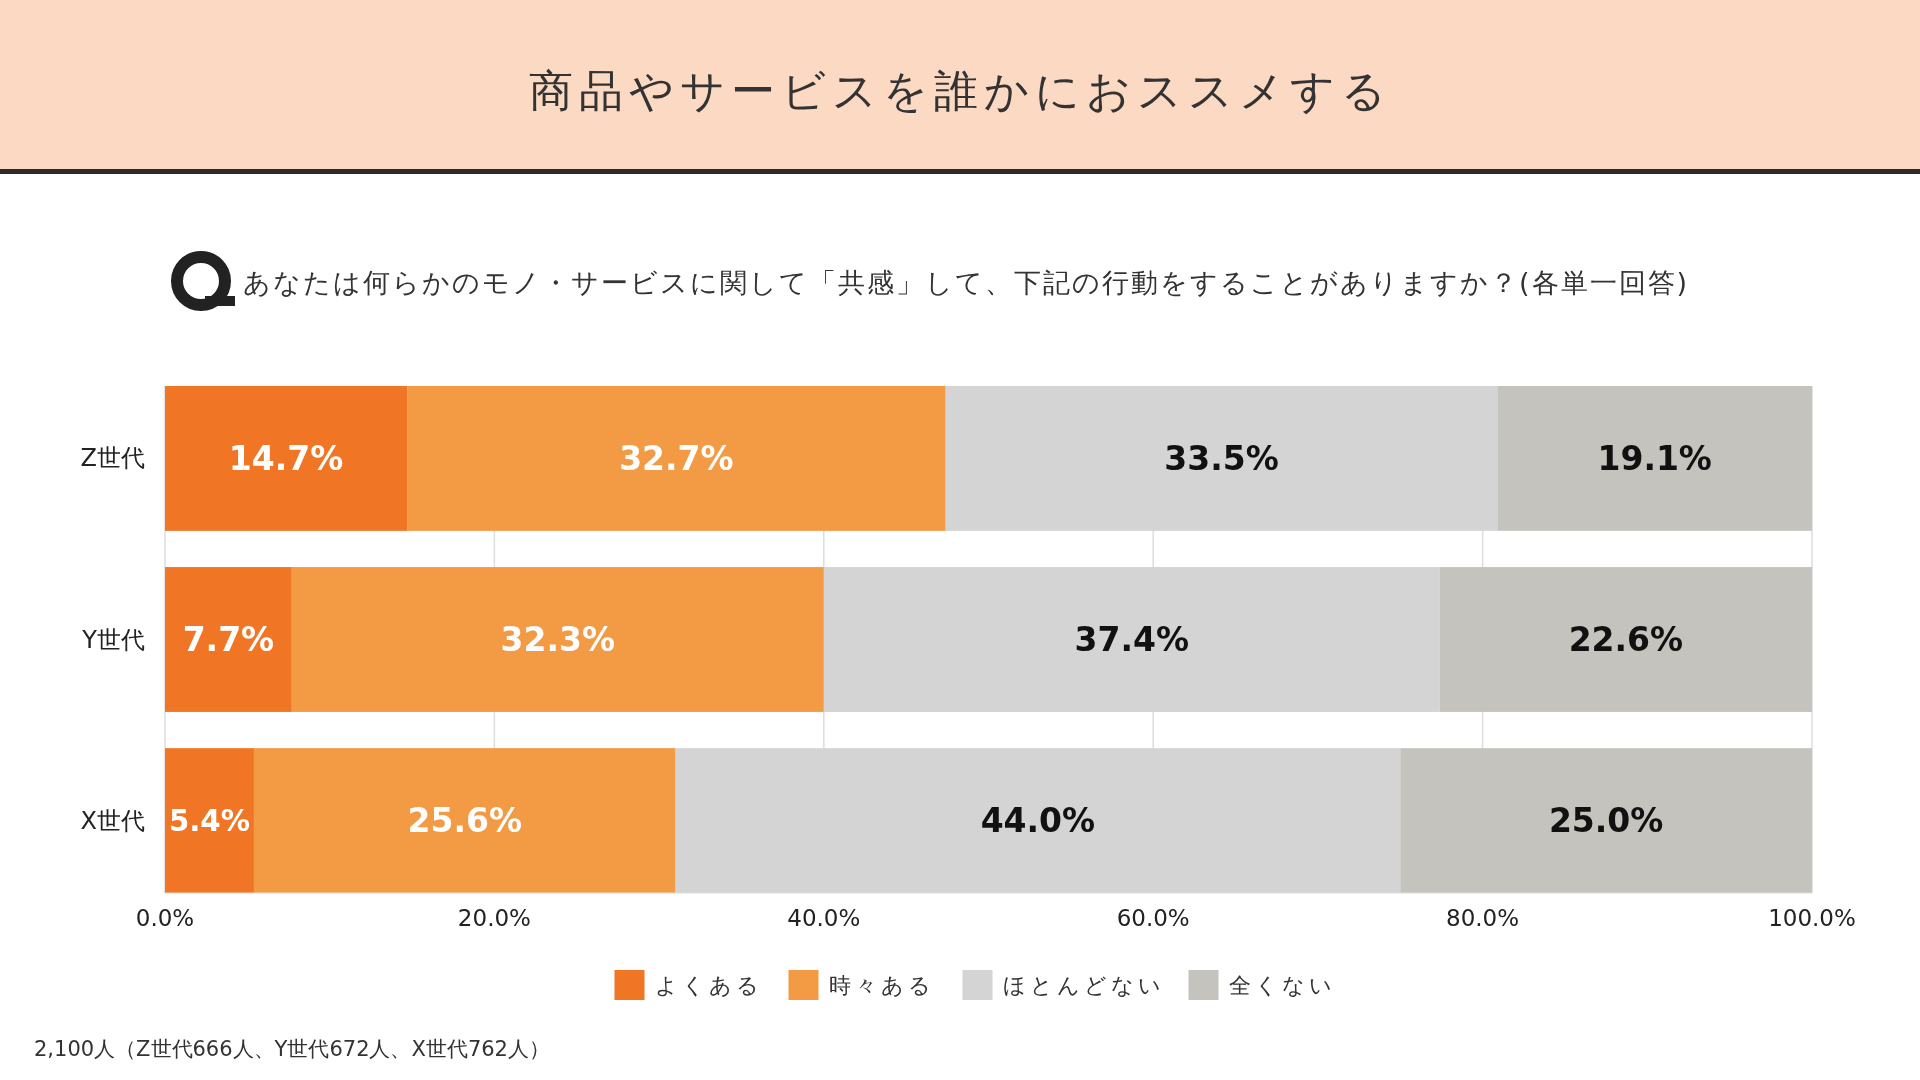 Image resolution: width=1920 pixels, height=1080 pixels. What do you see at coordinates (708, 985) in the screenshot?
I see `legend-label: よくある` at bounding box center [708, 985].